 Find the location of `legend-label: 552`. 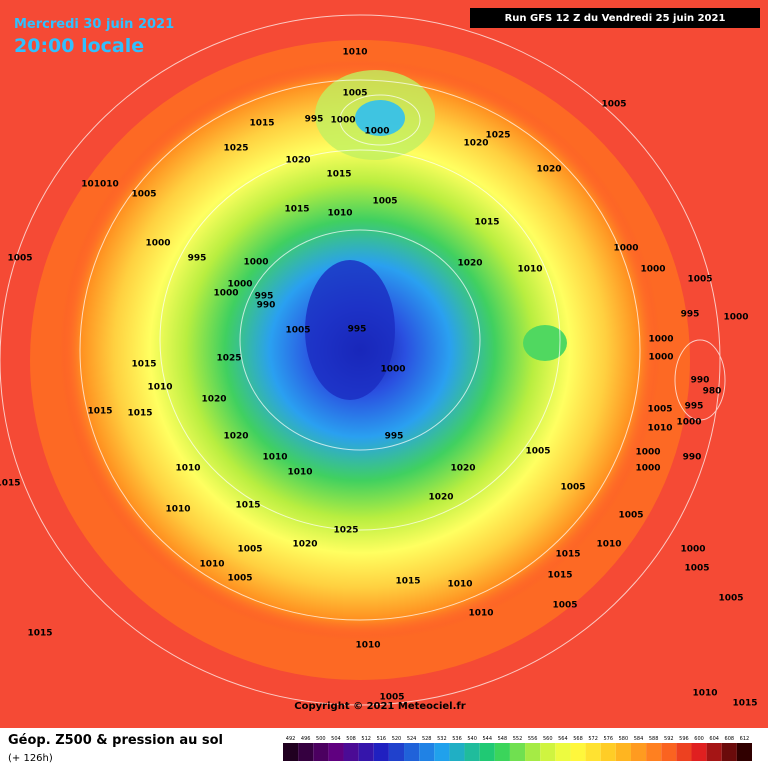

legend-label: 552 is located at coordinates (518, 739).